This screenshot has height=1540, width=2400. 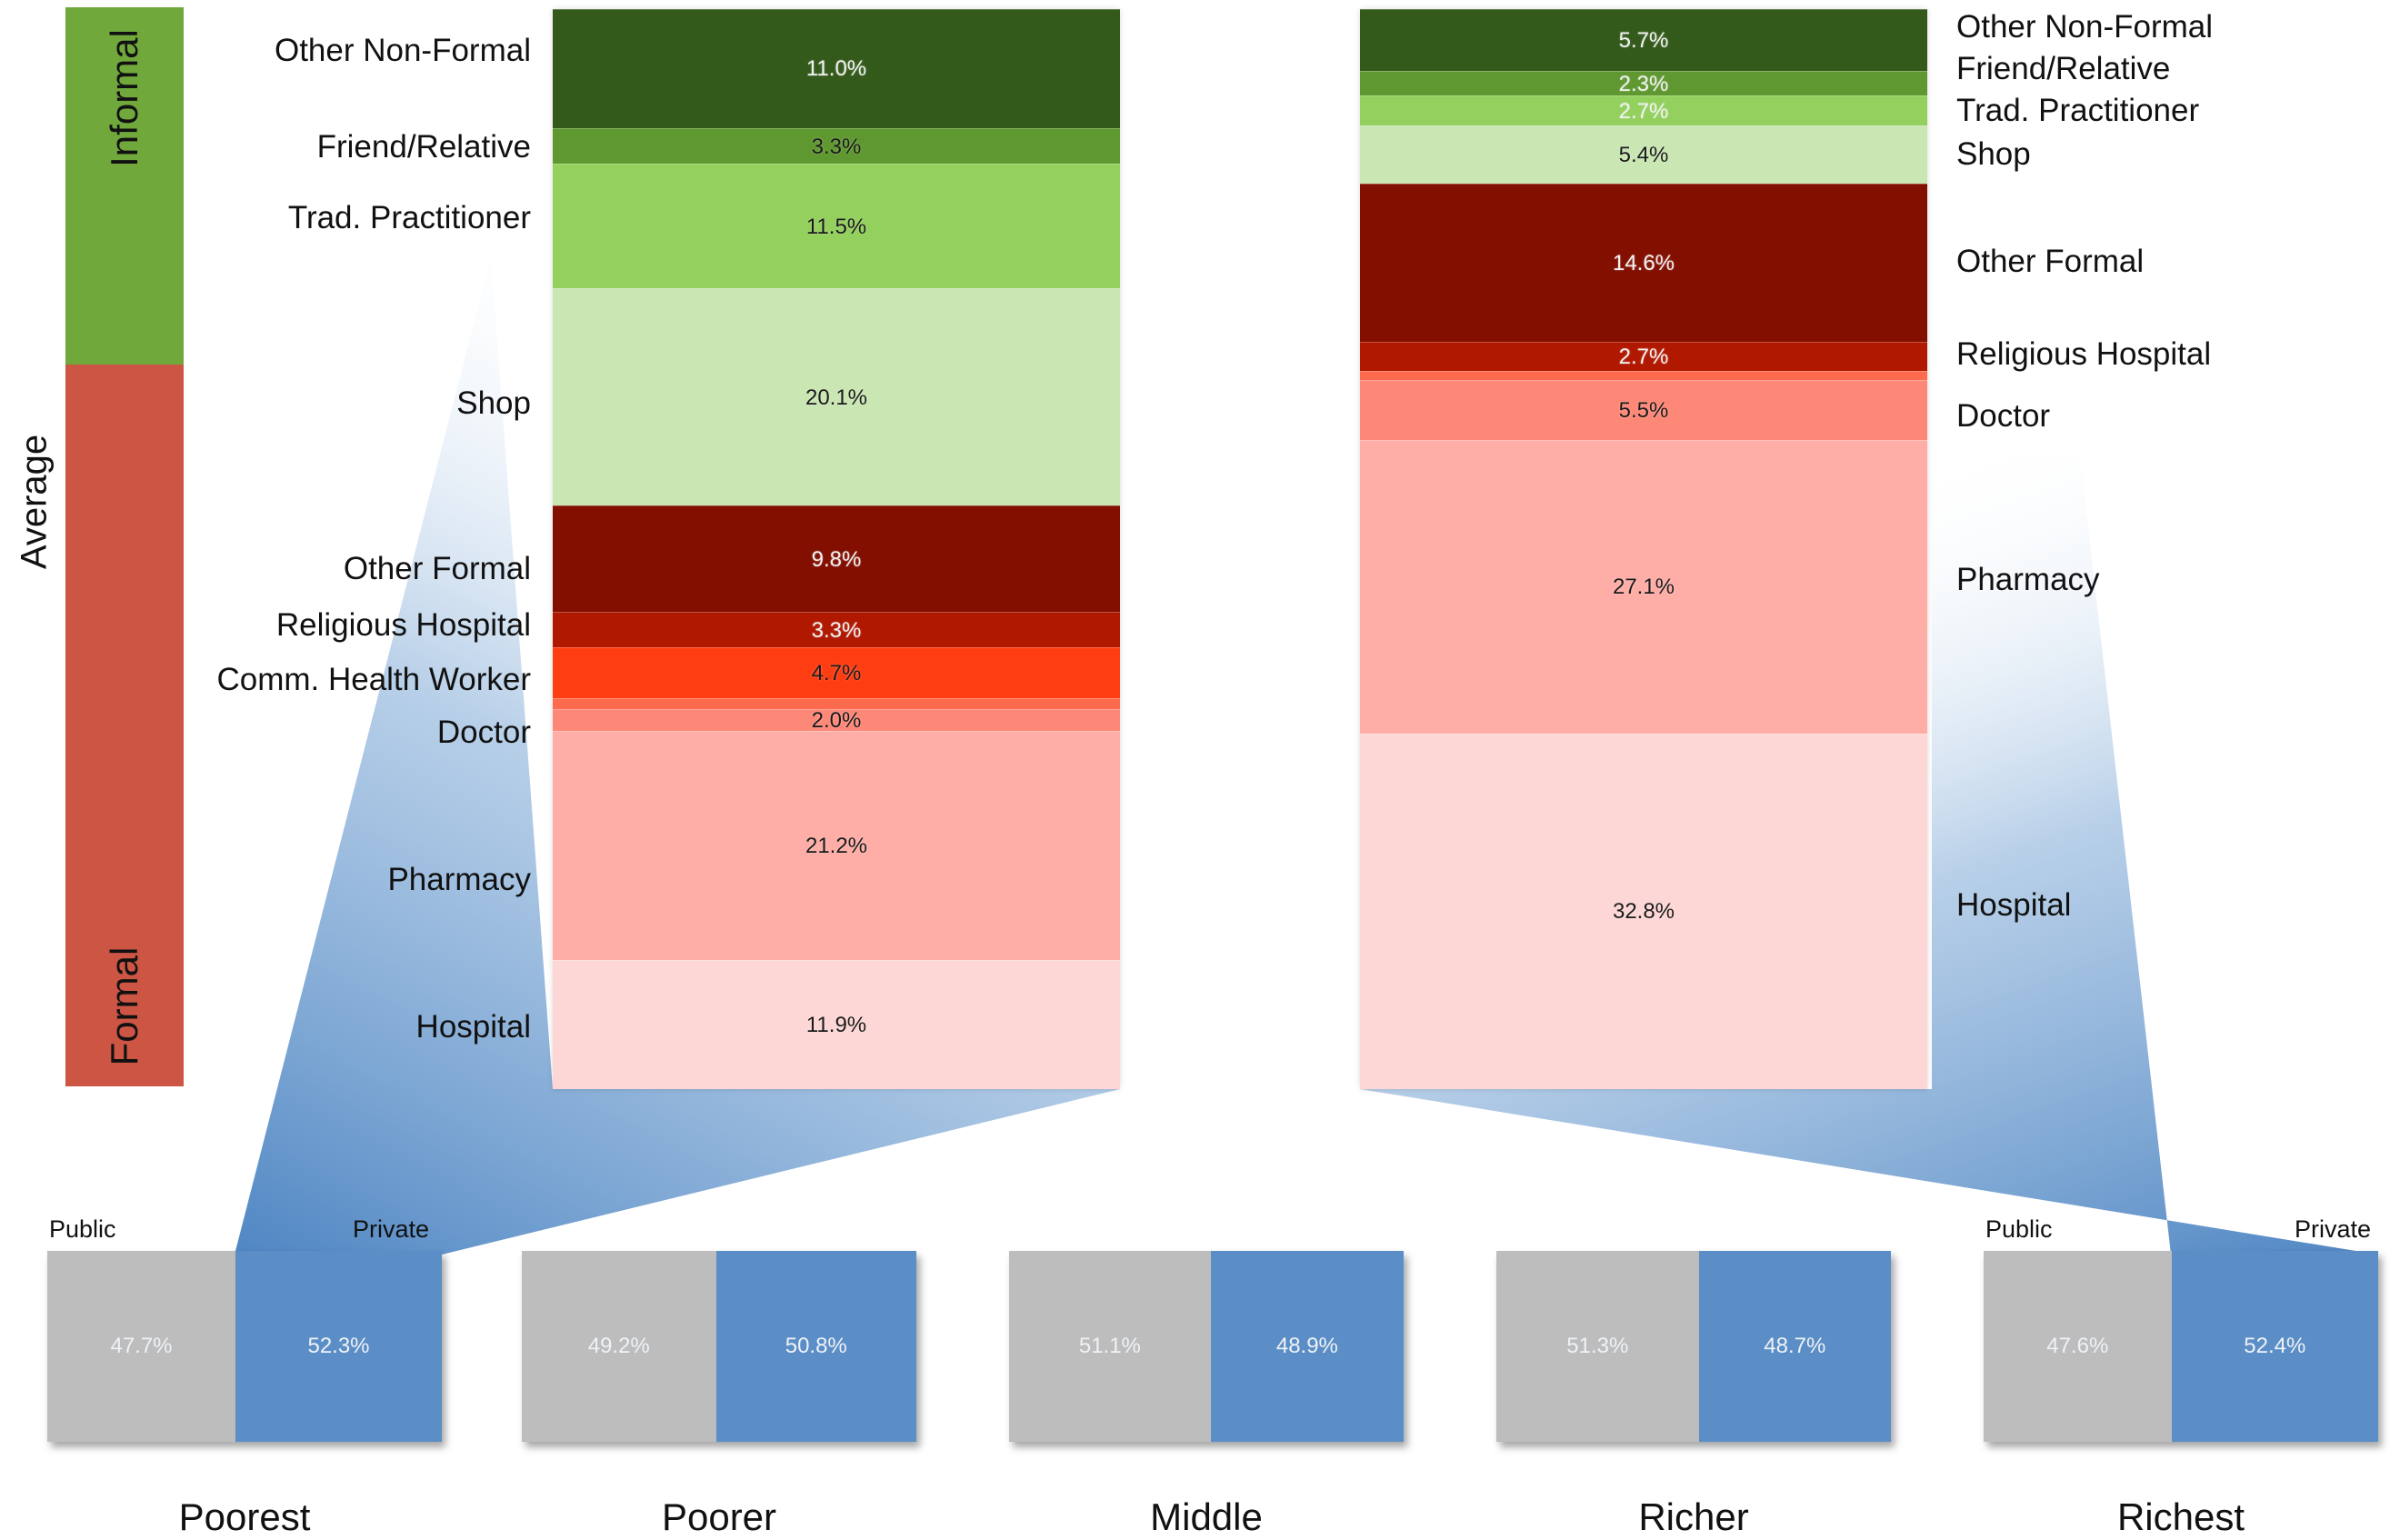 What do you see at coordinates (619, 1346) in the screenshot?
I see `public-share: 49.2%` at bounding box center [619, 1346].